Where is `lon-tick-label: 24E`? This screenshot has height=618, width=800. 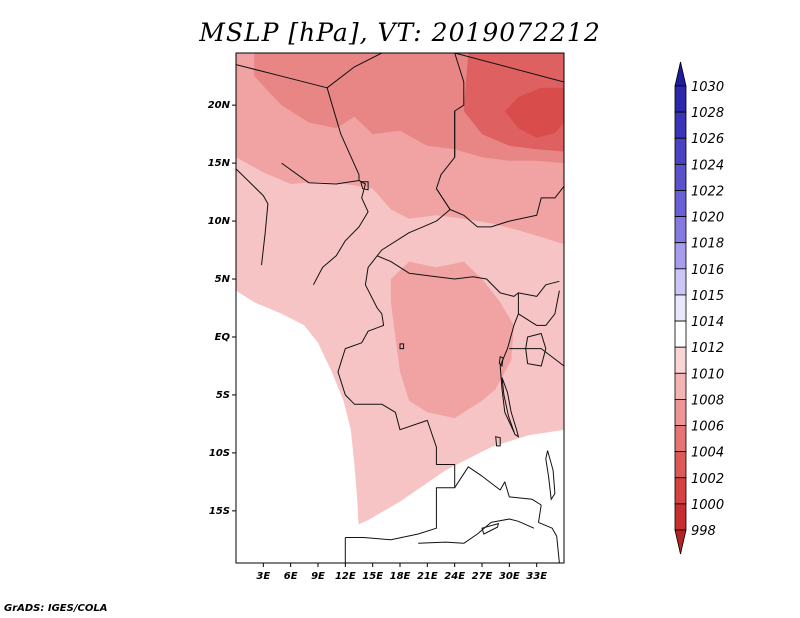
lon-tick-label: 24E is located at coordinates (454, 576).